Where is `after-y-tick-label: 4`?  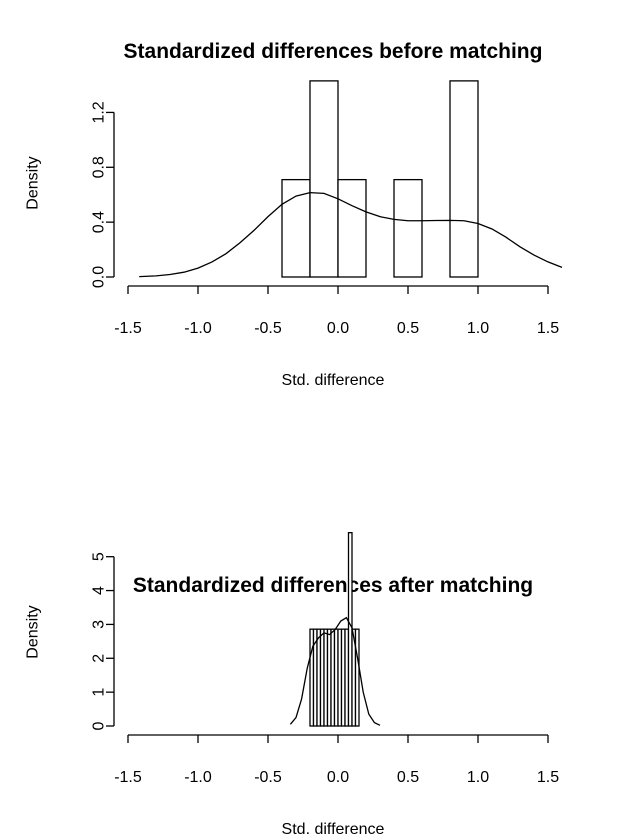 after-y-tick-label: 4 is located at coordinates (99, 590).